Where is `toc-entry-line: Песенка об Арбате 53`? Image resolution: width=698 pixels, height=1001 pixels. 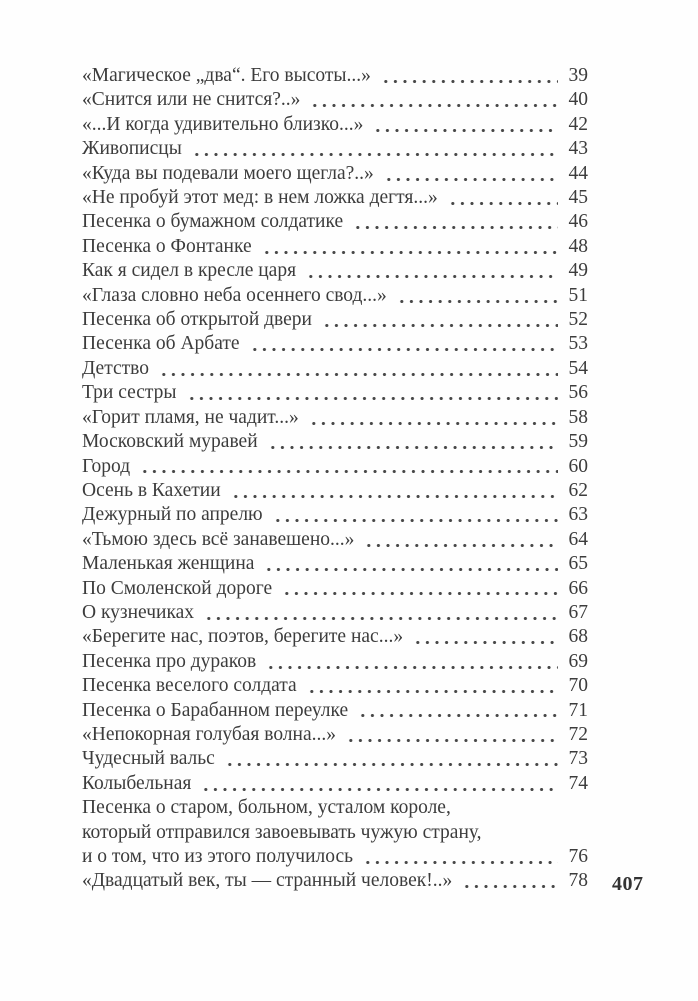
toc-entry-line: Песенка об Арбате 53 is located at coordinates (335, 344).